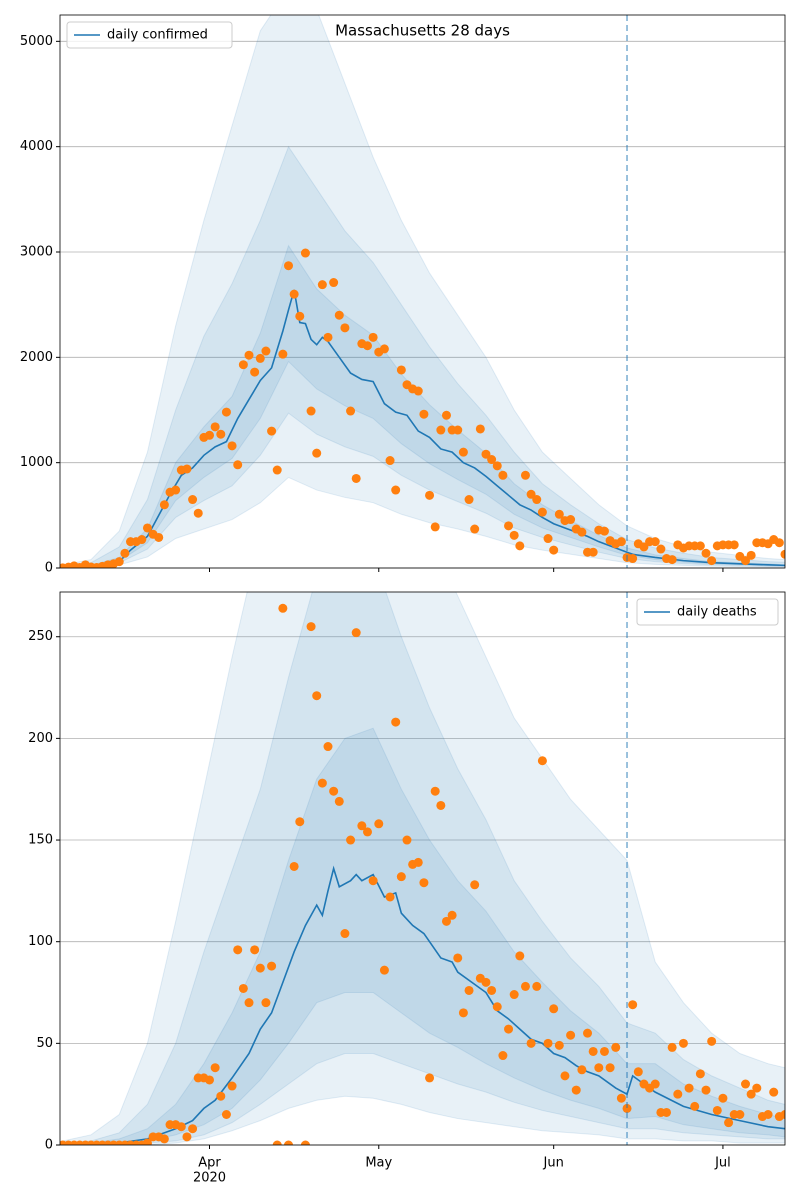 Image resolution: width=800 pixels, height=1200 pixels. I want to click on x-tick-label: May, so click(378, 1163).